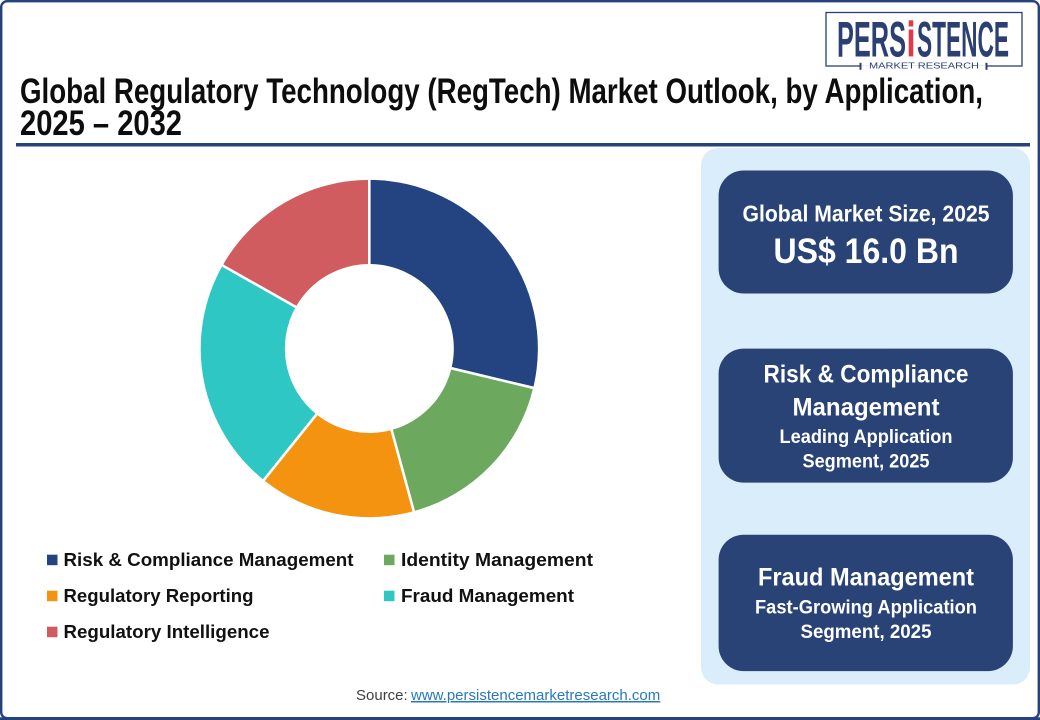  What do you see at coordinates (866, 374) in the screenshot?
I see `svg-text: Risk & Compliance` at bounding box center [866, 374].